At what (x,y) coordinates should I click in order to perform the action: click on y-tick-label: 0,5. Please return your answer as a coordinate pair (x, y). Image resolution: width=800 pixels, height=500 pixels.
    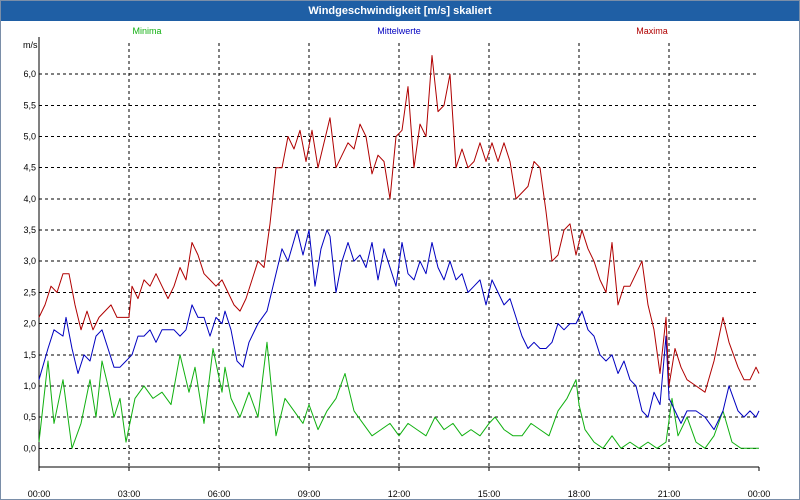
    Looking at the image, I should click on (29, 417).